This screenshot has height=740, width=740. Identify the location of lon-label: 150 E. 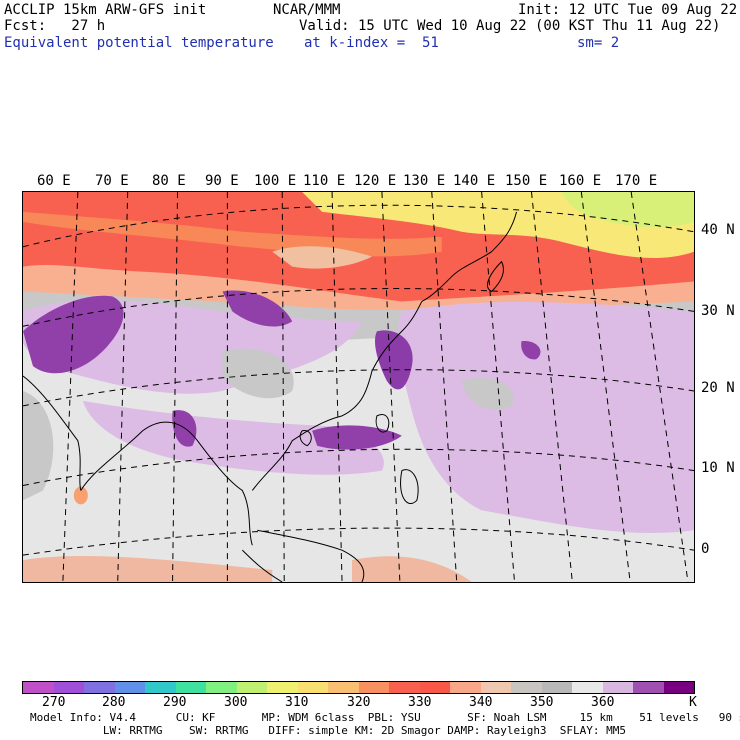
(526, 181).